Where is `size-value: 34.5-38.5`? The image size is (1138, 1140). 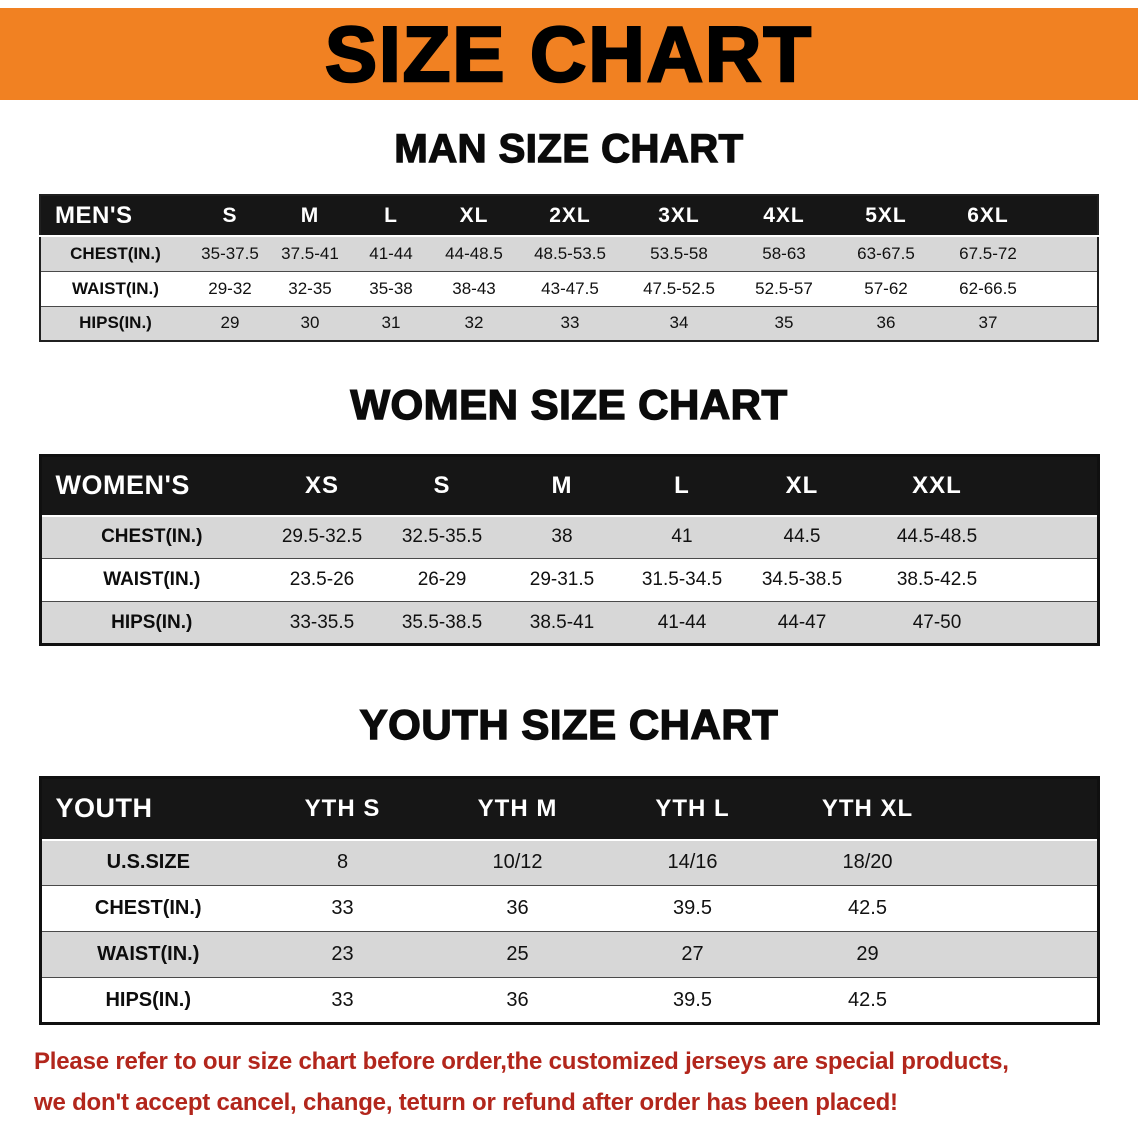 size-value: 34.5-38.5 is located at coordinates (802, 579).